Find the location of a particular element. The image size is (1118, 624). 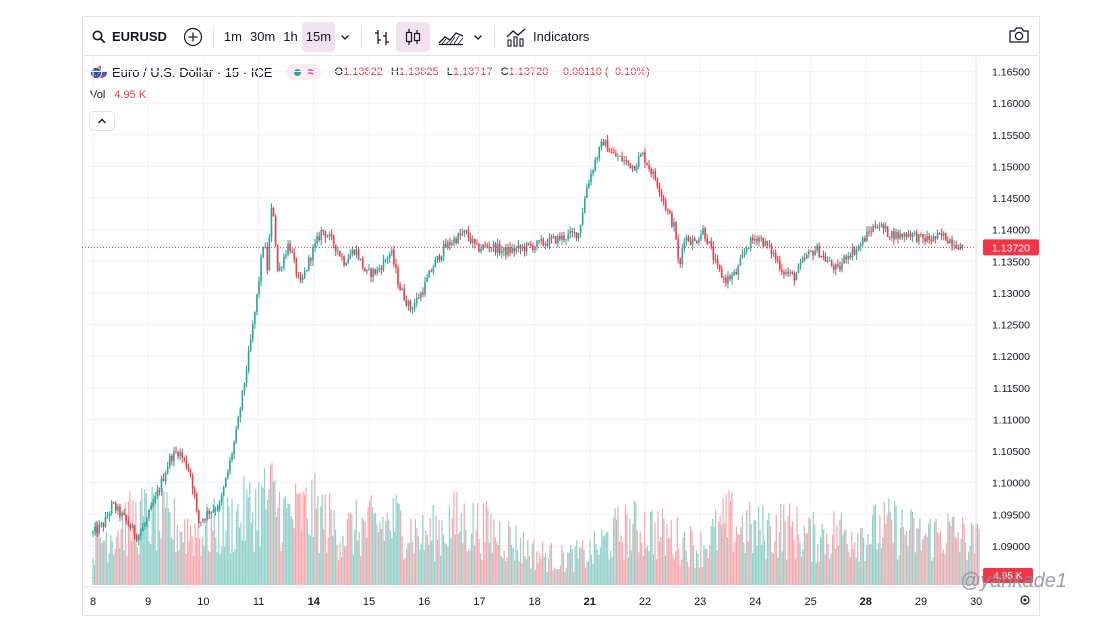

close-value: 1.13720 is located at coordinates (528, 72).